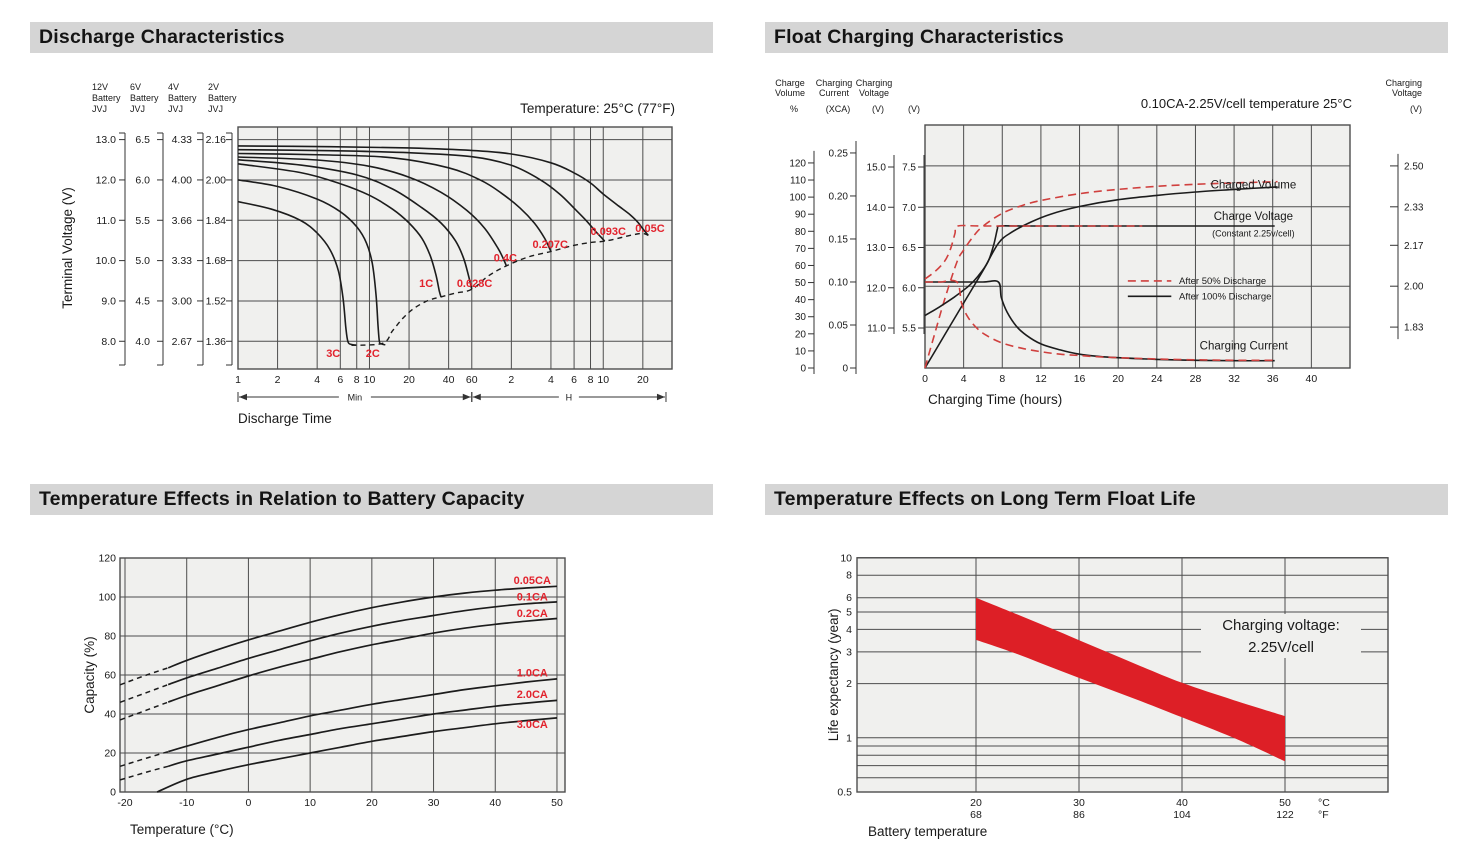 Image resolution: width=1466 pixels, height=860 pixels. Describe the element at coordinates (649, 229) in the screenshot. I see `curve-label-0.05C: 0.05C` at that location.